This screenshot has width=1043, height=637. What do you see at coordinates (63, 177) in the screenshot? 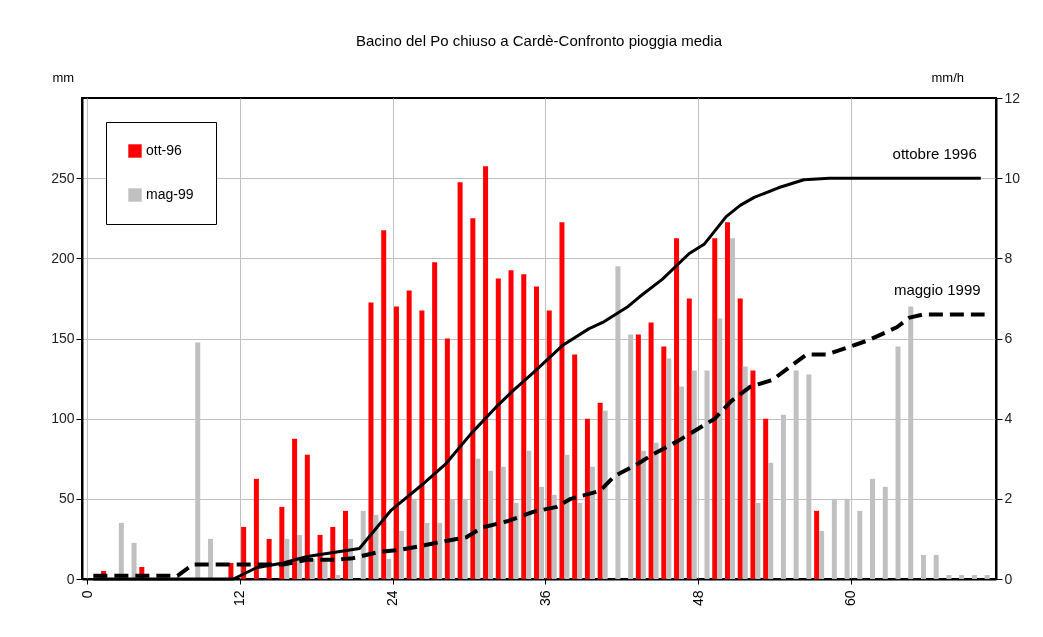
I see `y-tick-label: 250` at bounding box center [63, 177].